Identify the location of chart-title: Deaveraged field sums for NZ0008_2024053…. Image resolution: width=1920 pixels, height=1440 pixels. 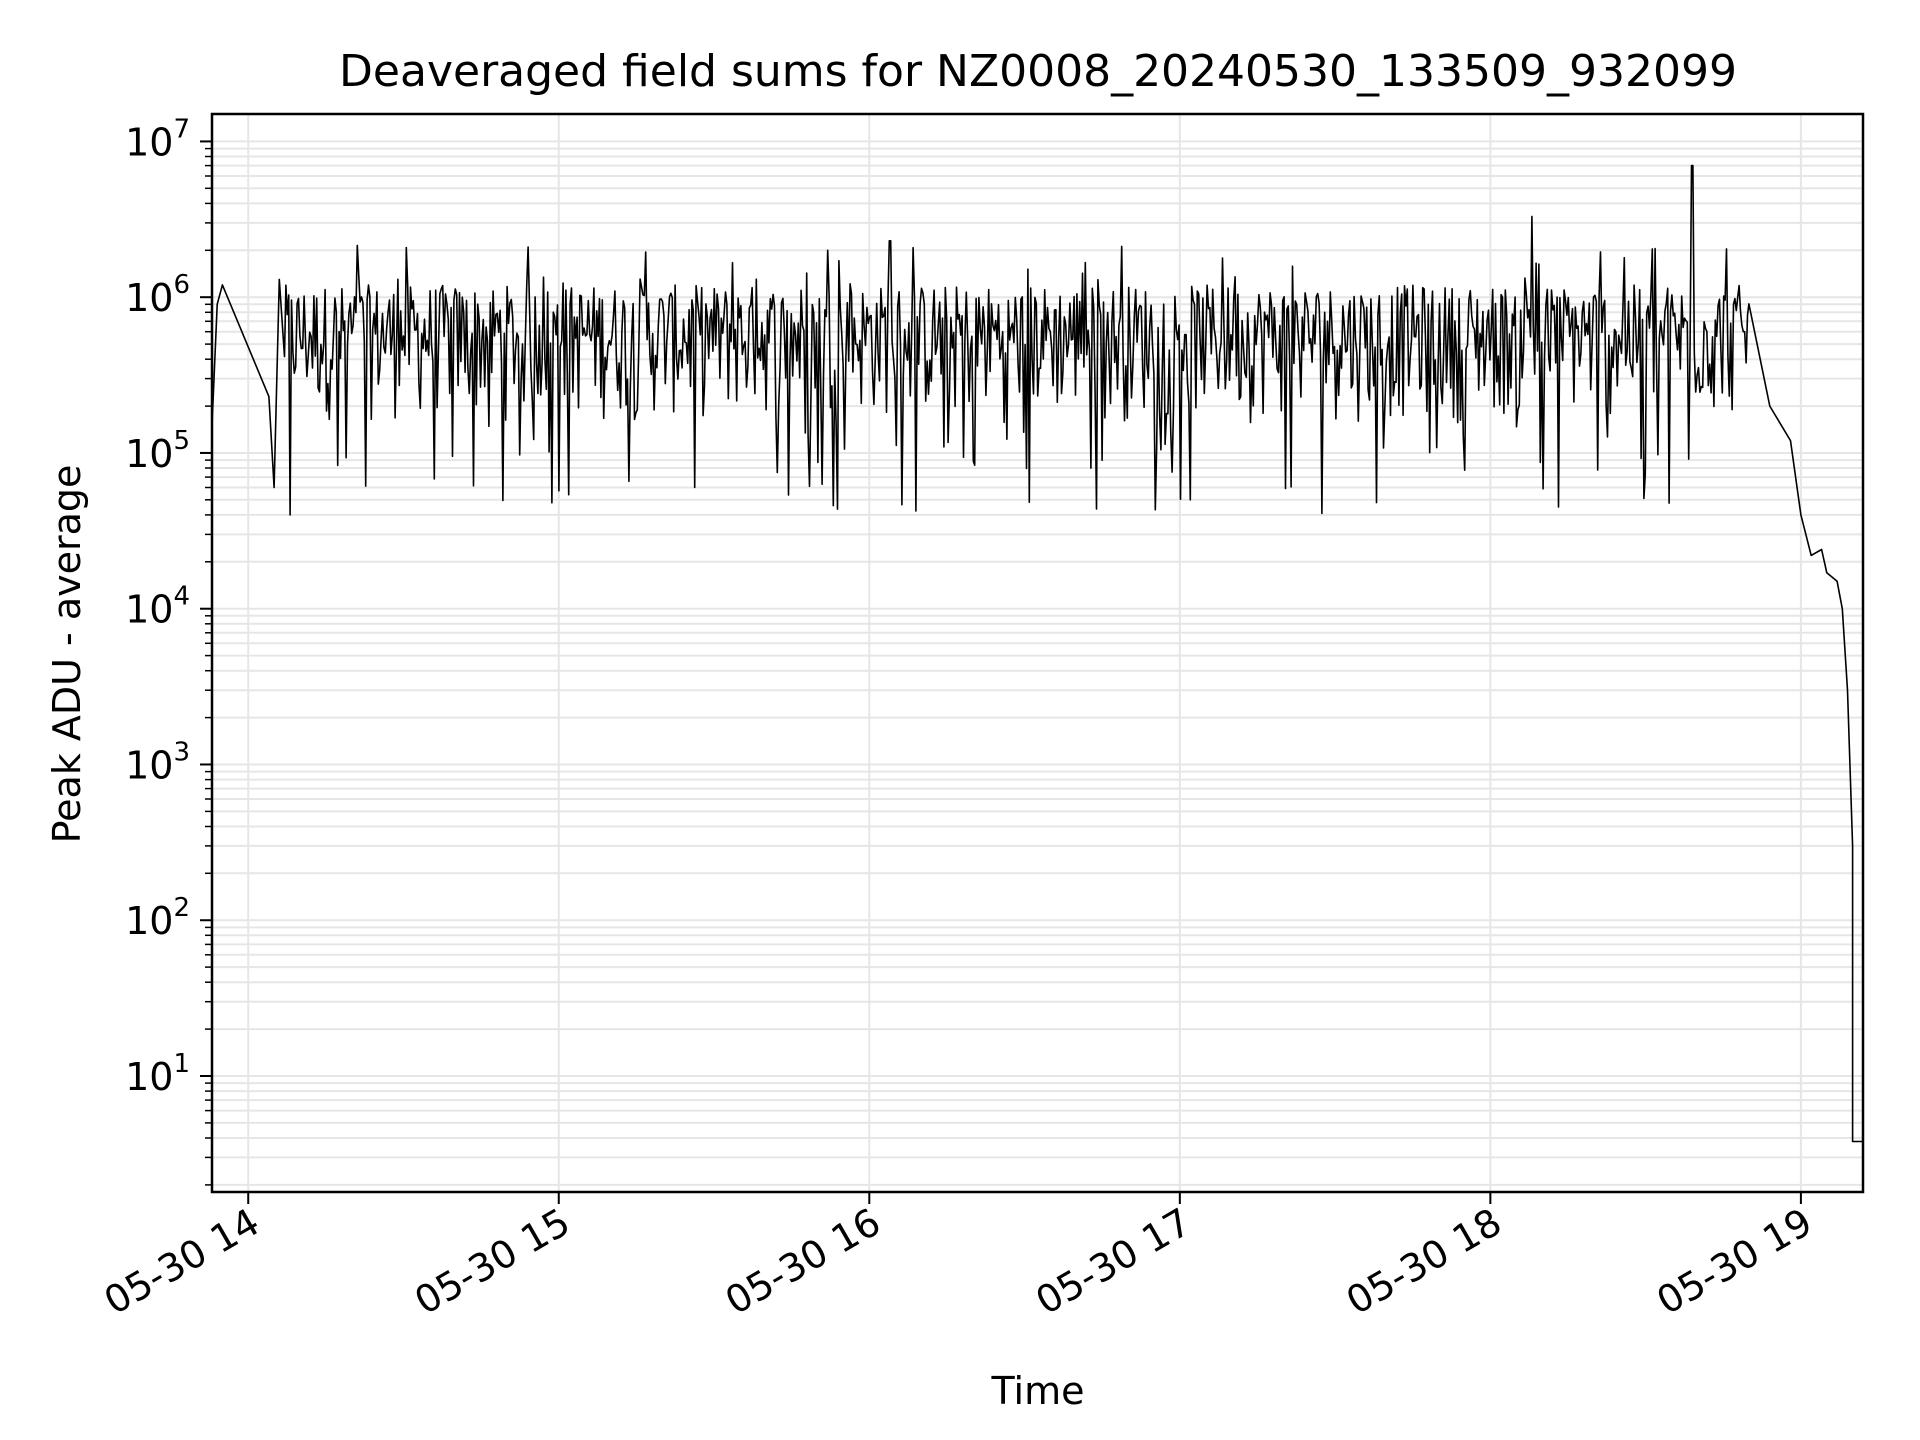
(1038, 71).